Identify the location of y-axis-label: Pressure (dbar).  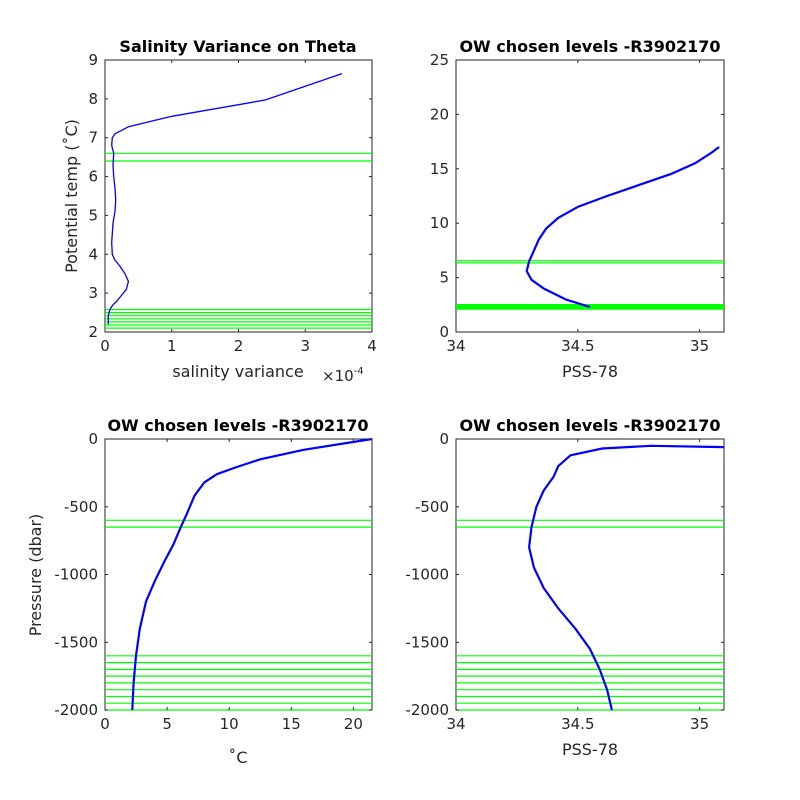
(35, 575).